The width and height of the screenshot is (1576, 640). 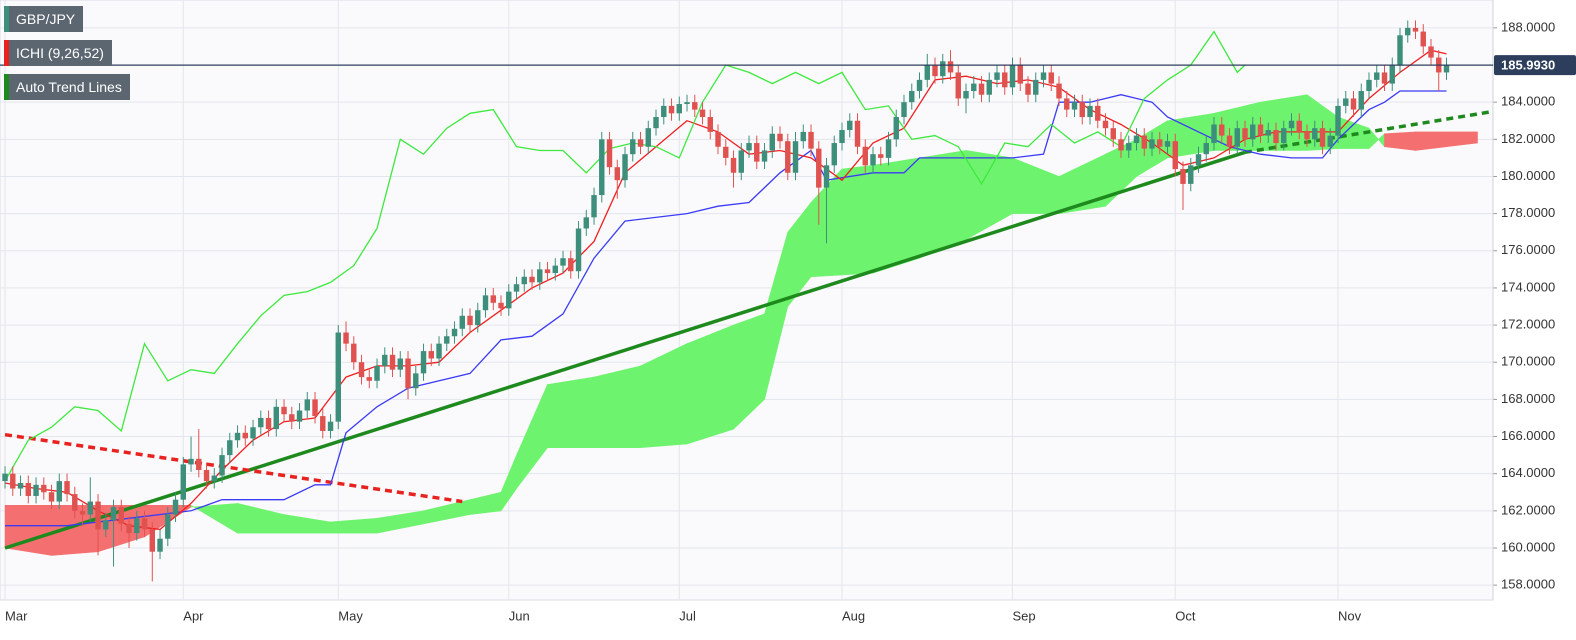 I want to click on legend-label: GBP/JPY, so click(x=46, y=19).